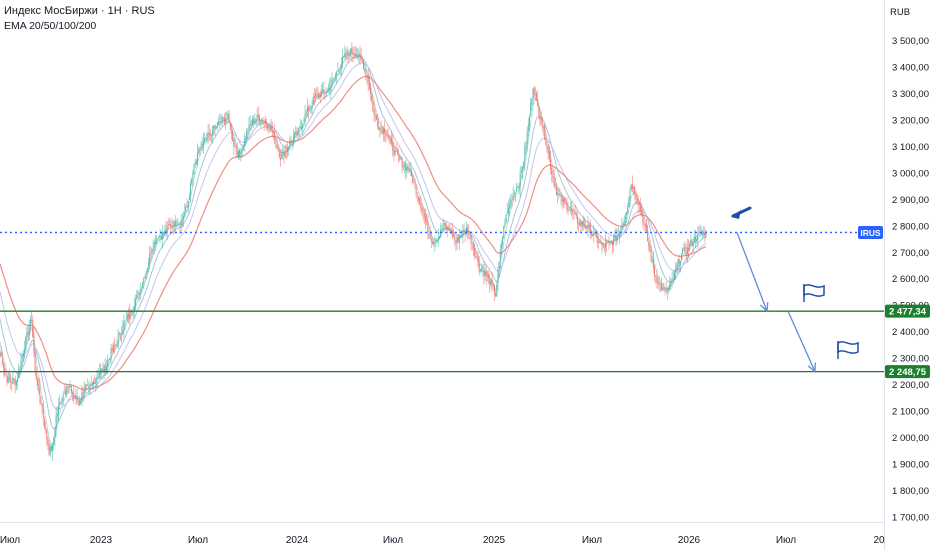 Image resolution: width=932 pixels, height=555 pixels. I want to click on y-tick-label: 2 400,00, so click(910, 332).